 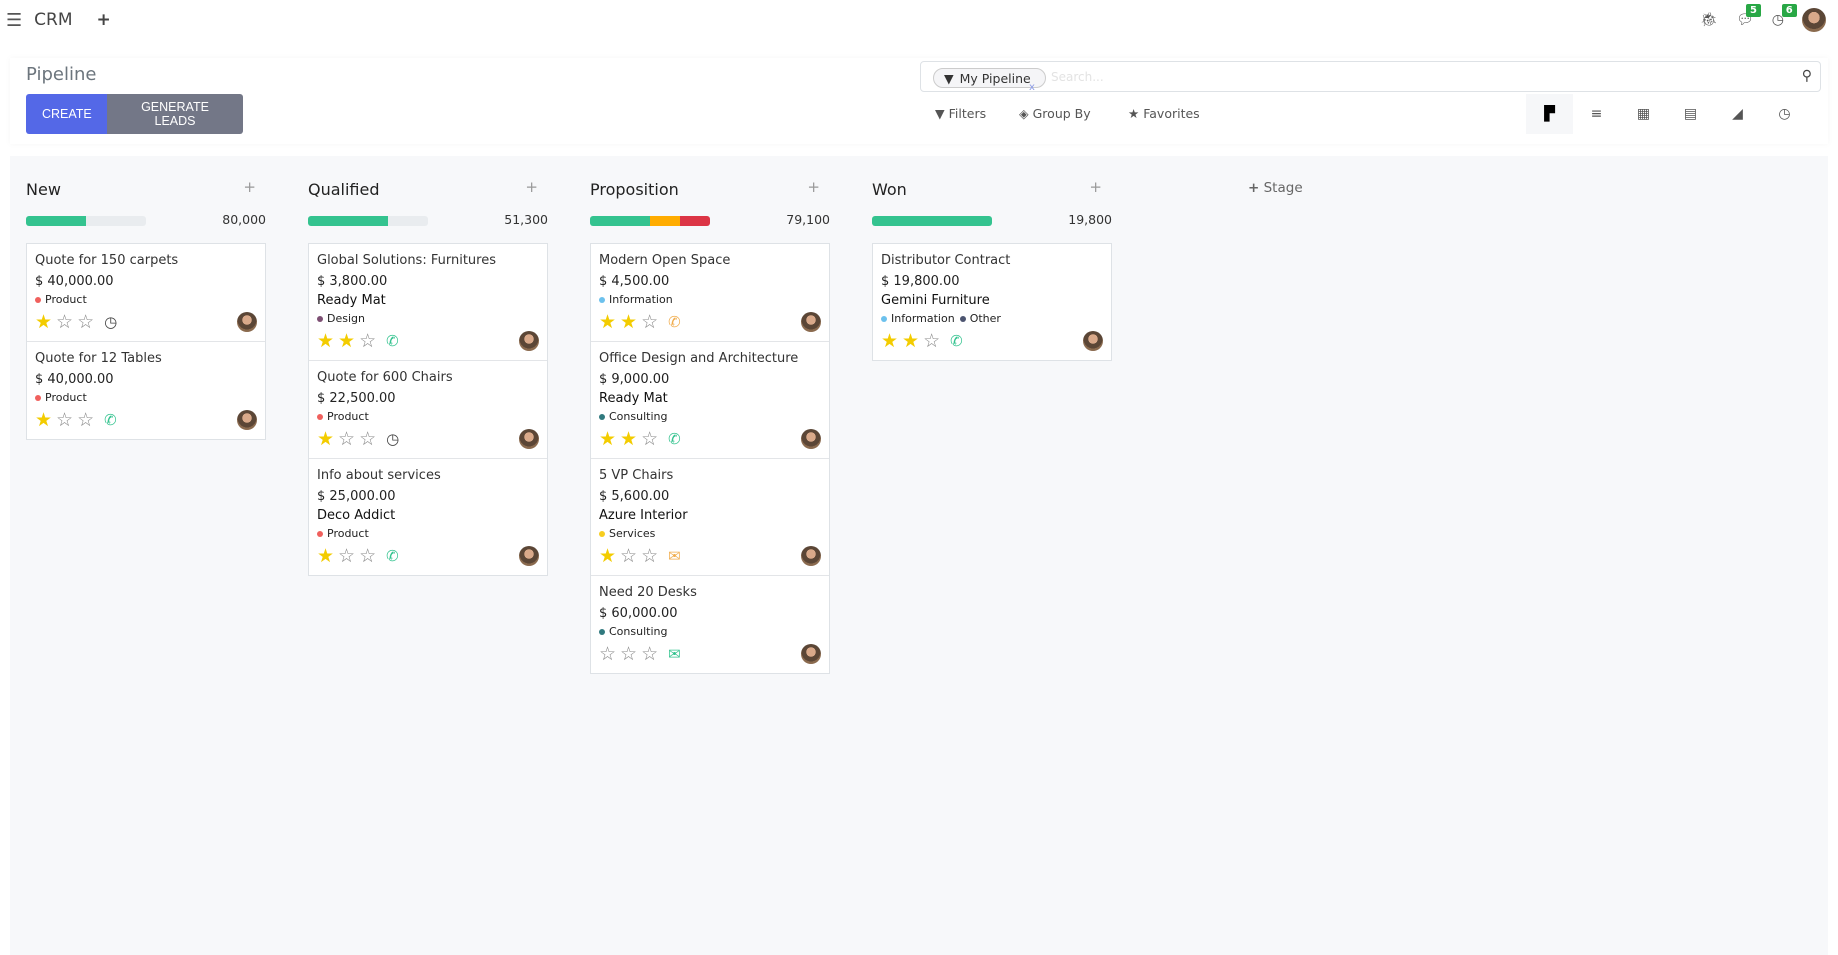 What do you see at coordinates (1370, 77) in the screenshot?
I see `search-bar: ▼ My Pipeline x Search... ⚲` at bounding box center [1370, 77].